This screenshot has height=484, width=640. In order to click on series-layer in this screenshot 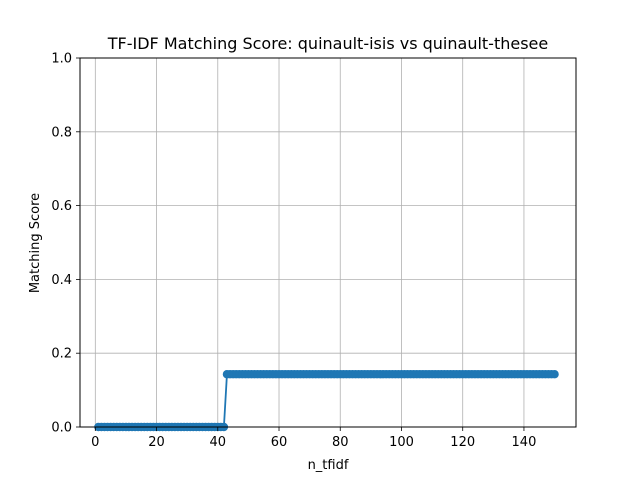, I will do `click(326, 401)`.